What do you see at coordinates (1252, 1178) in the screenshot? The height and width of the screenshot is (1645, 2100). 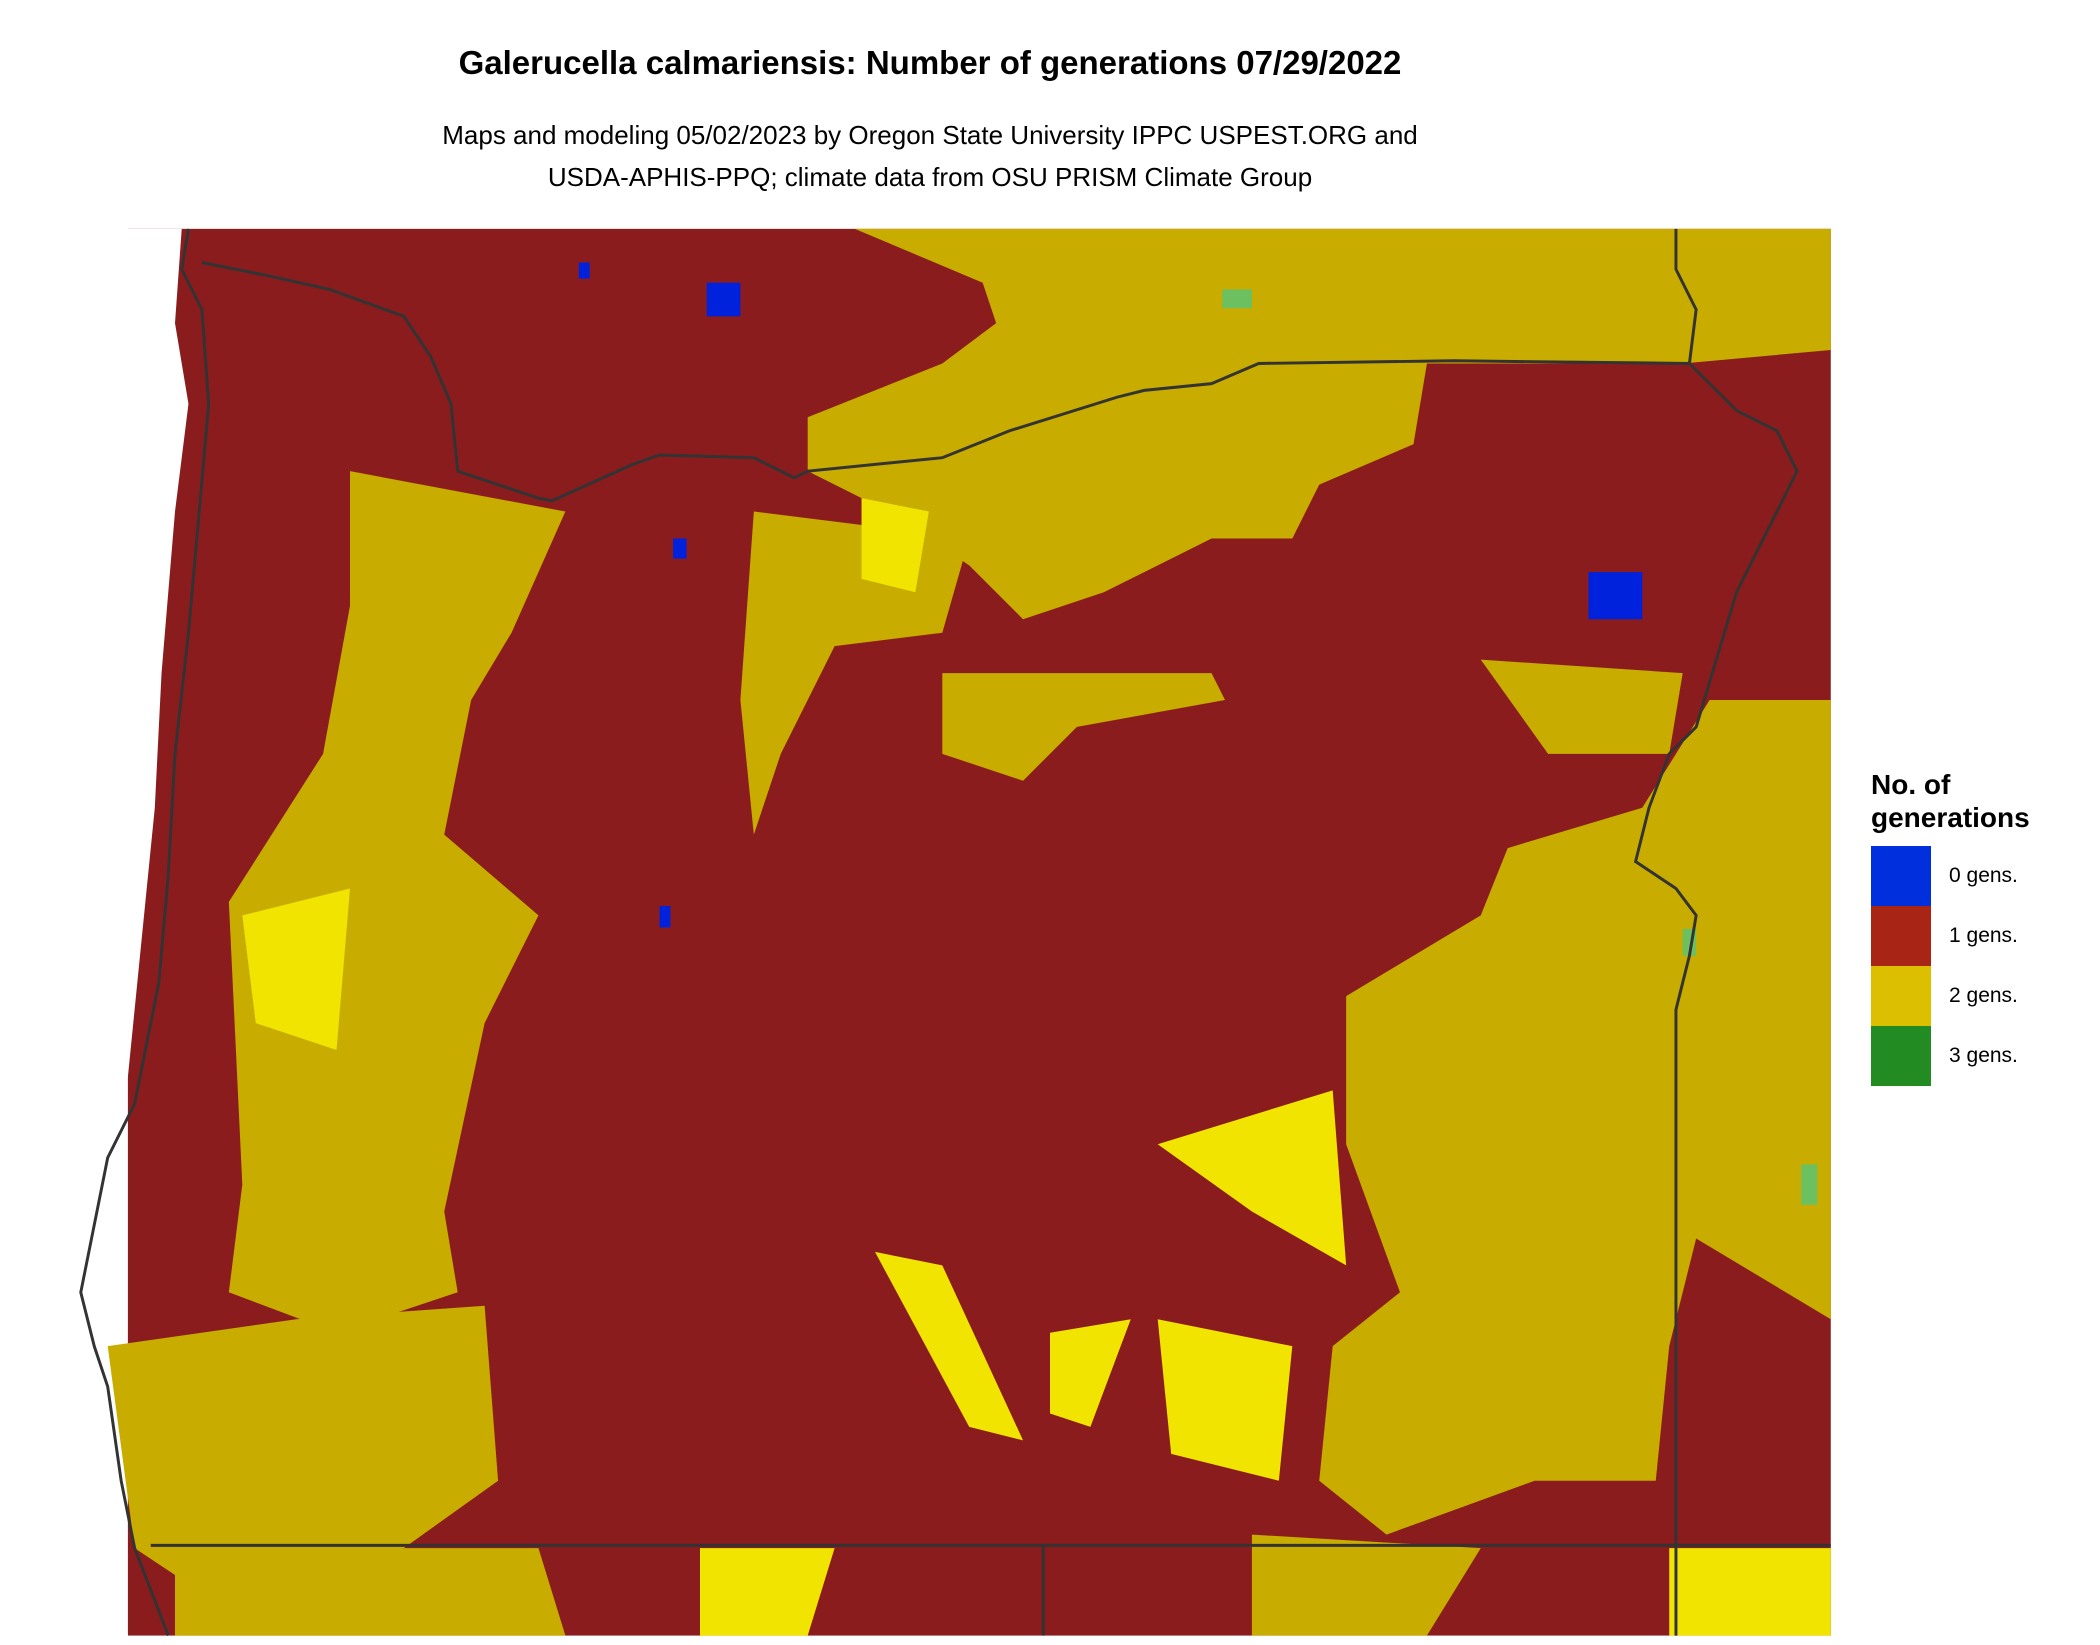 I see `region-2gen-bright-east` at bounding box center [1252, 1178].